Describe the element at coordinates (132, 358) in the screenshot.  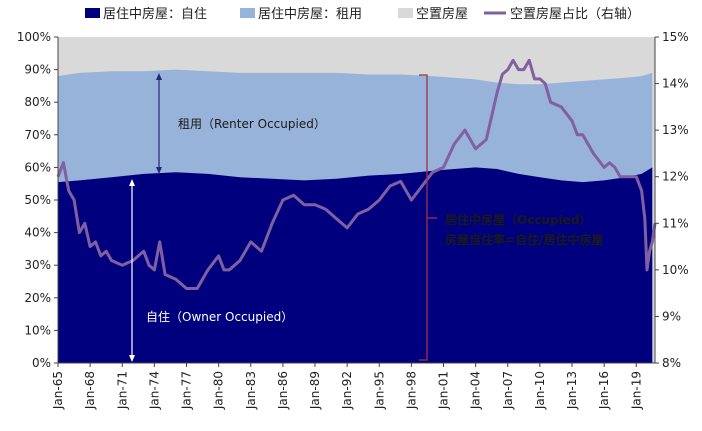
I see `owner-arrow-head-bottom` at that location.